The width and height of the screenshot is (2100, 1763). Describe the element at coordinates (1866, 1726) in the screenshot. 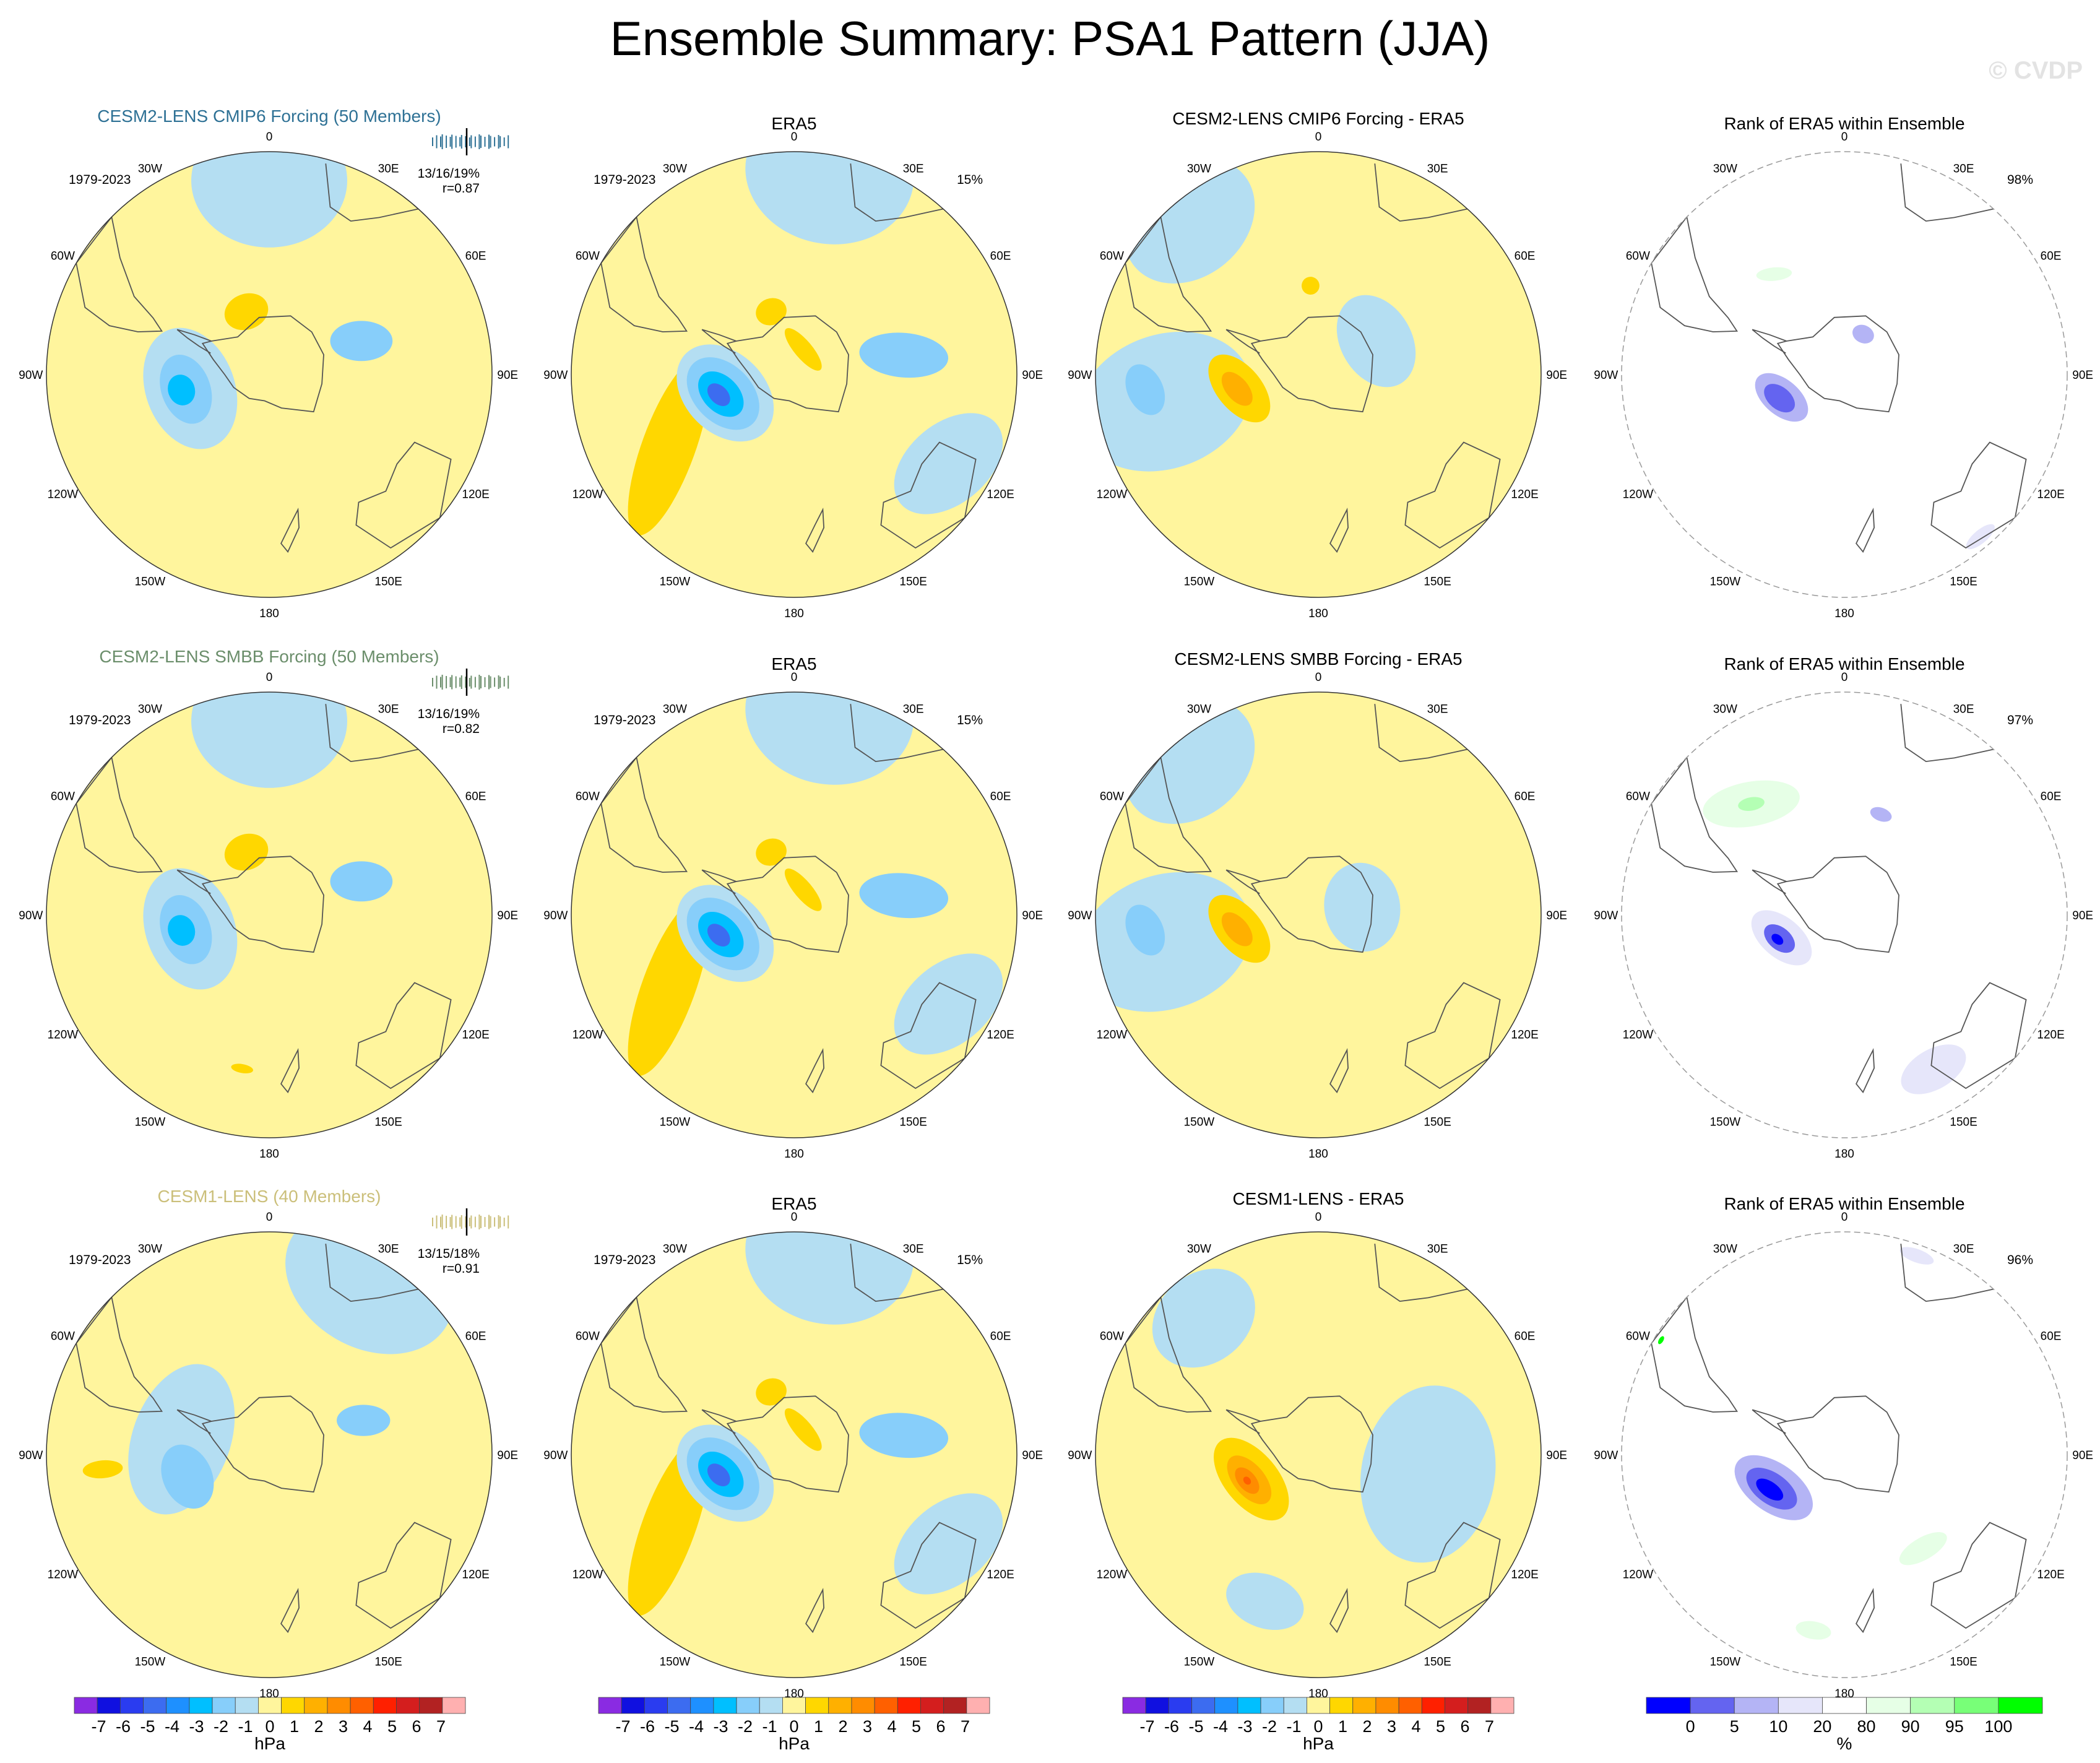

I see `colorbar-tick-label: 80` at that location.